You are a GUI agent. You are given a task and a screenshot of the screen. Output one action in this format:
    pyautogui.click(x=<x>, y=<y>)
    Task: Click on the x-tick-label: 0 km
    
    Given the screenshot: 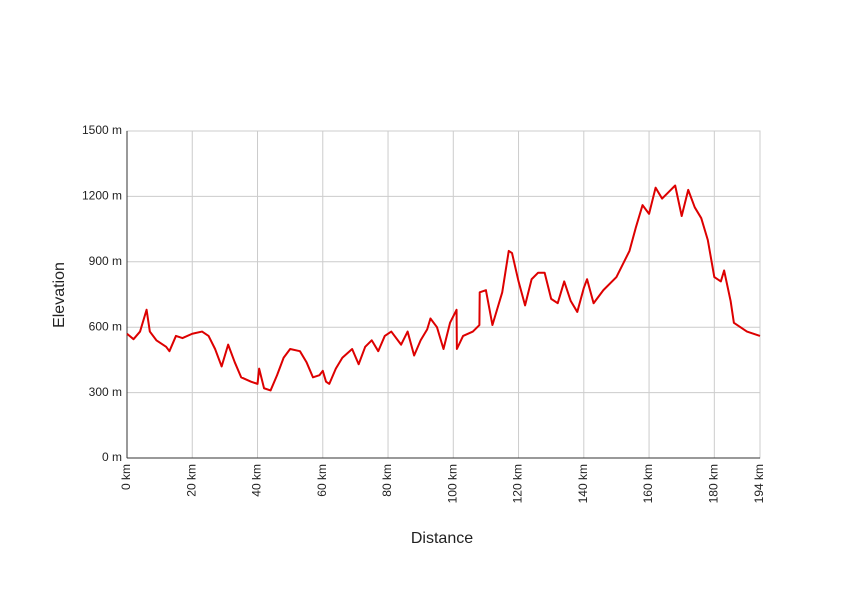 What is the action you would take?
    pyautogui.click(x=126, y=477)
    